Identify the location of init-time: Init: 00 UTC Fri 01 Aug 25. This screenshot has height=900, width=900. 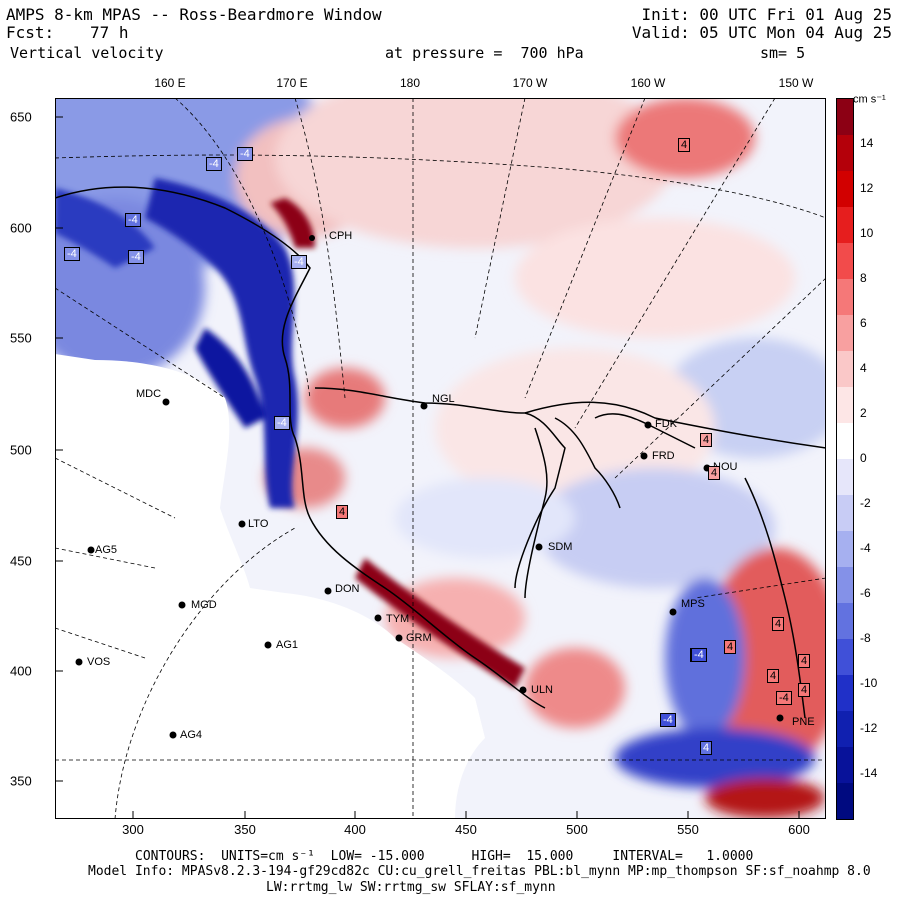
(766, 14).